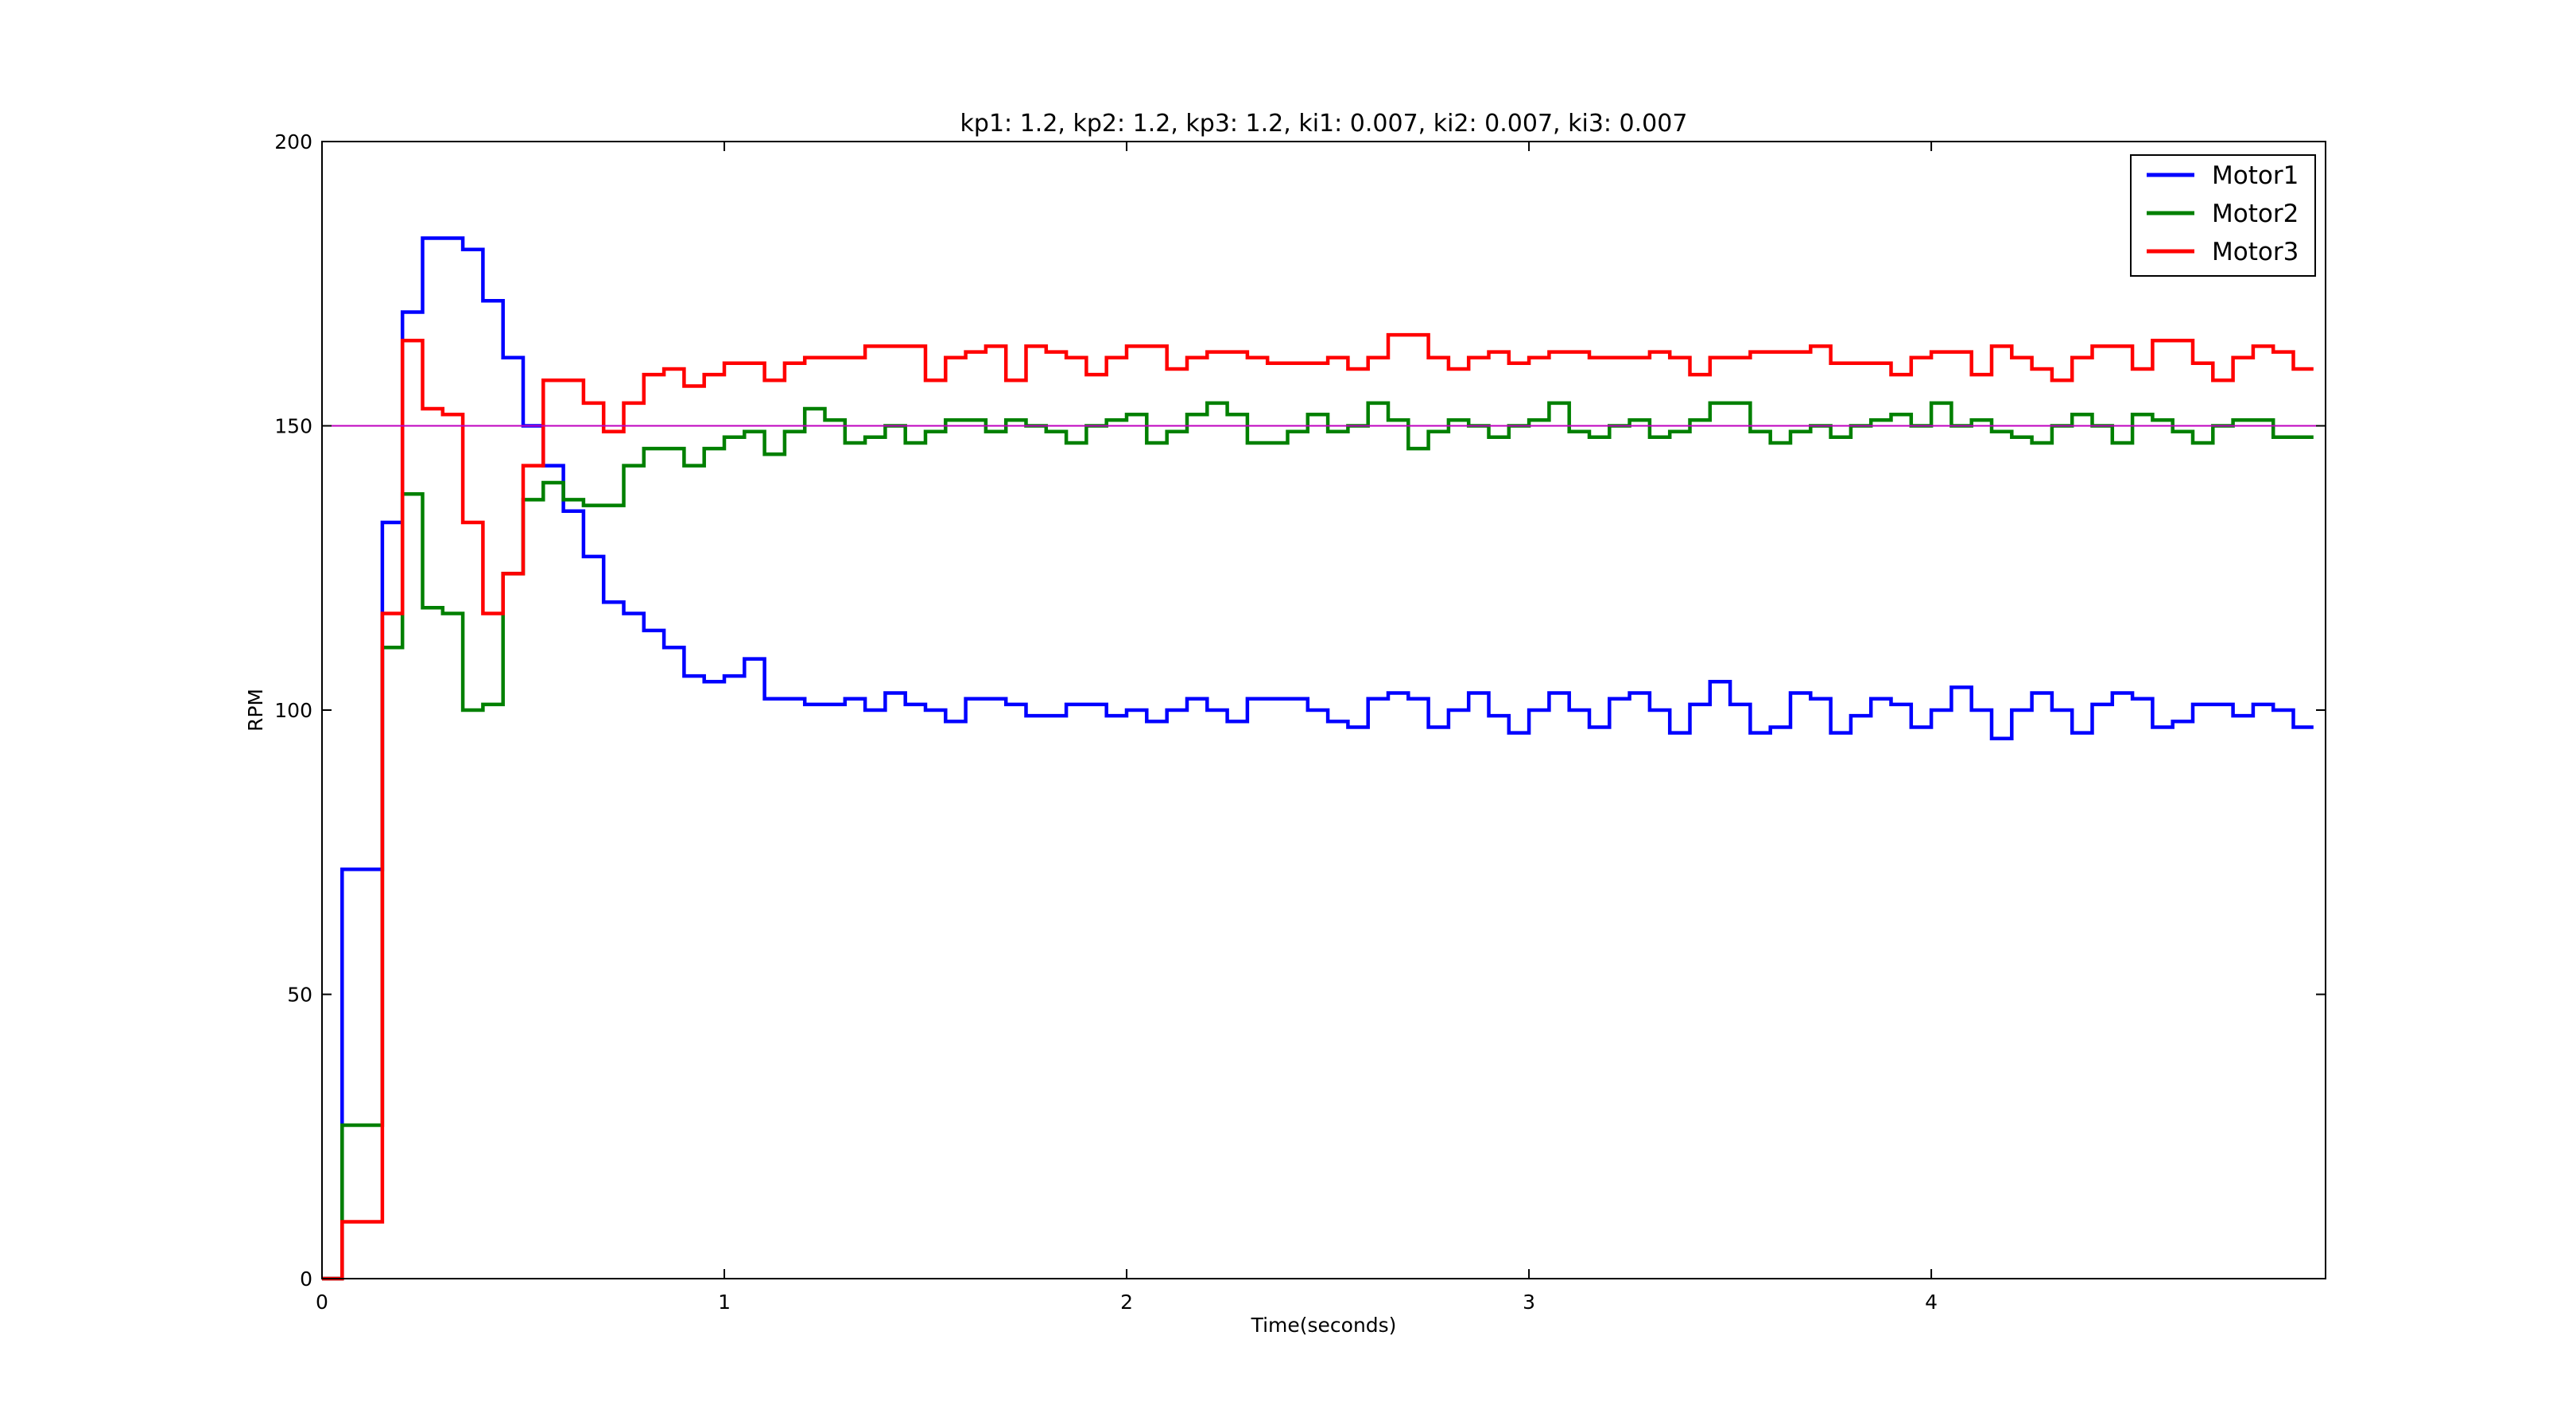 This screenshot has width=2576, height=1417. What do you see at coordinates (306, 1279) in the screenshot?
I see `y-tick-label: 0` at bounding box center [306, 1279].